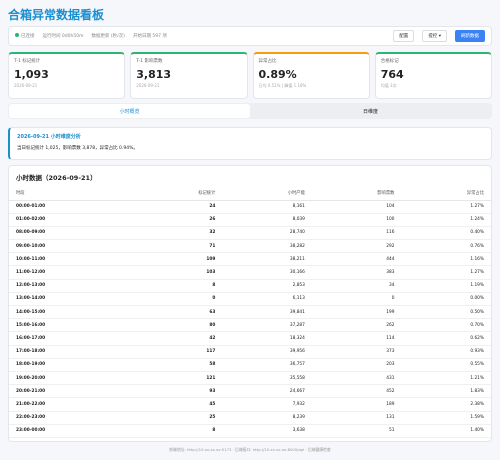 Image resolution: width=500 pixels, height=460 pixels. I want to click on tab: 小时概览, so click(129, 111).